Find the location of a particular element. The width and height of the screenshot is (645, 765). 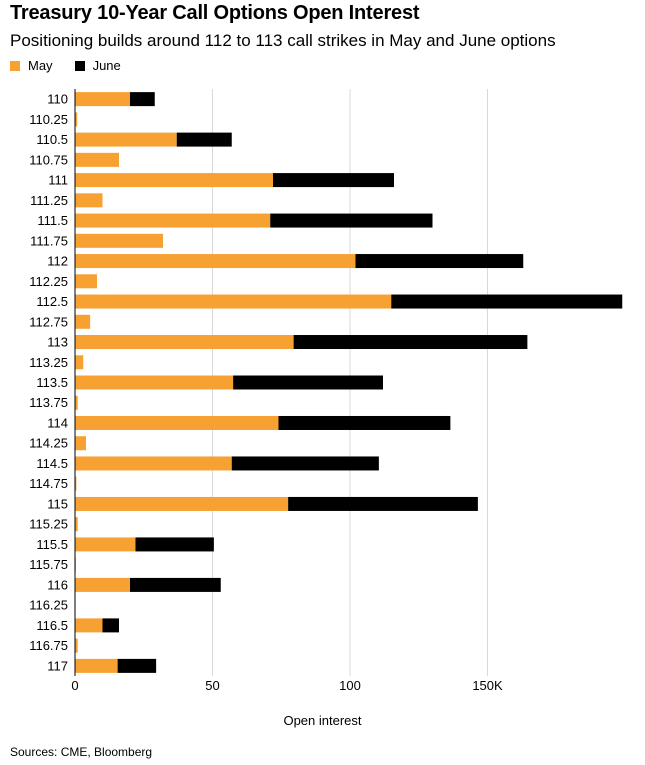

y-tick-label-115_25: 115.25 is located at coordinates (48, 524).